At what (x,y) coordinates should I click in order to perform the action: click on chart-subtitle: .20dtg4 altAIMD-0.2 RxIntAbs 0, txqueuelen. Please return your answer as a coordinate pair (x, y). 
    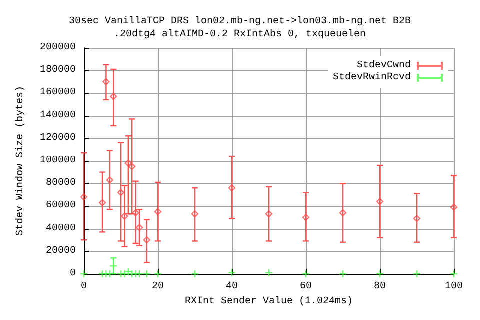
    Looking at the image, I should click on (240, 34).